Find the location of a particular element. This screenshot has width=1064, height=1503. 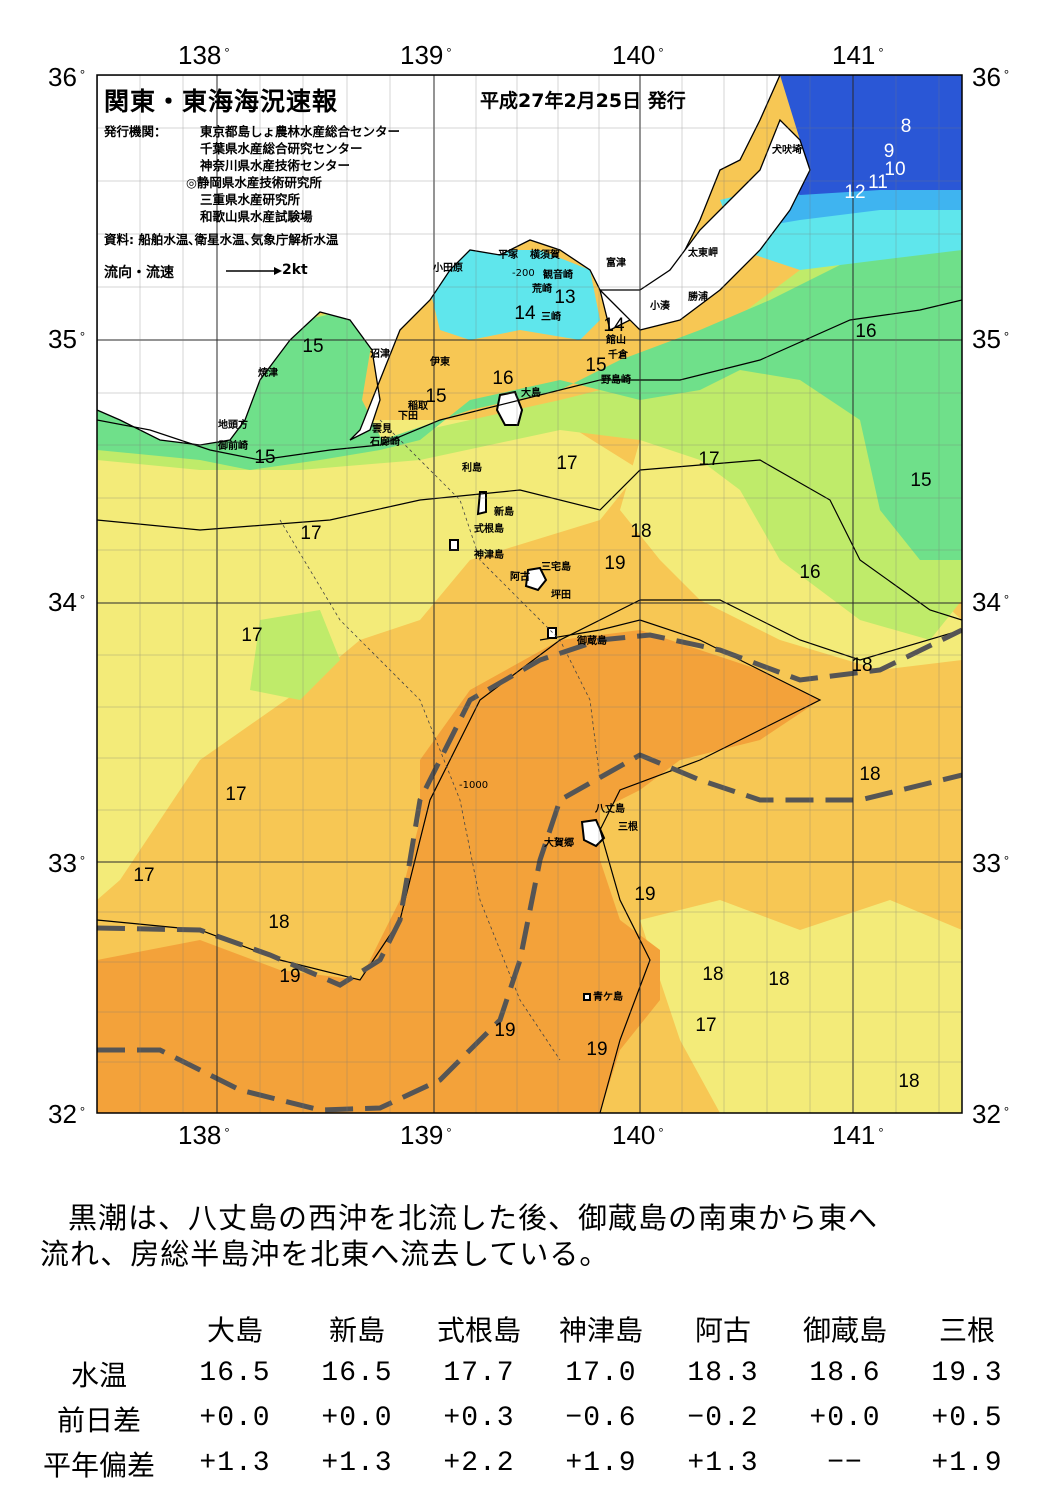

place-label: 野島崎 is located at coordinates (616, 380).